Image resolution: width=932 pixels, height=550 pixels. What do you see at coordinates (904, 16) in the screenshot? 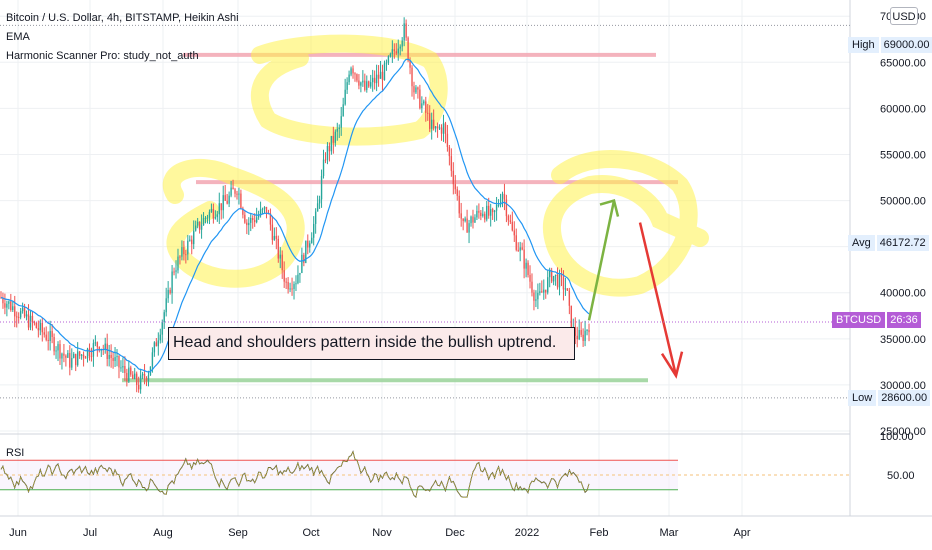
I see `currency-button: USD` at bounding box center [904, 16].